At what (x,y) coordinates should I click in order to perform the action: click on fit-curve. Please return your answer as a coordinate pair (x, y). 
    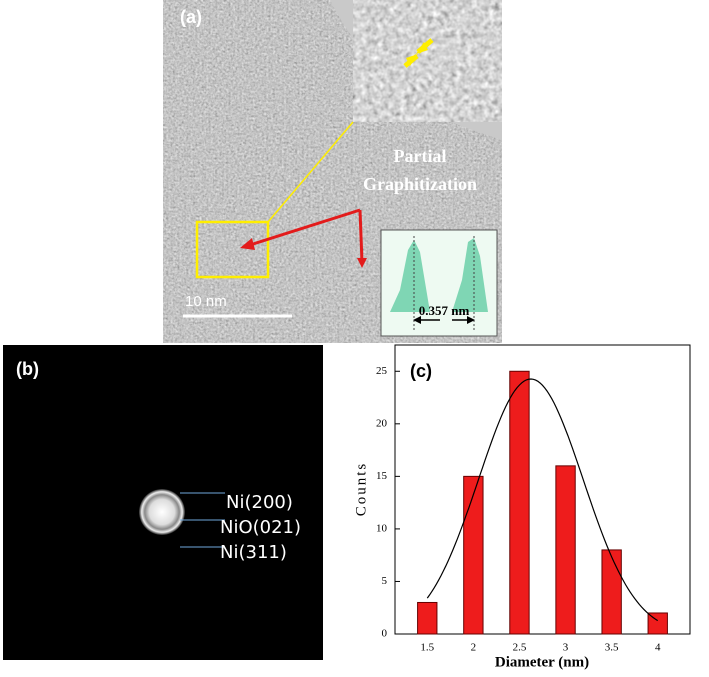
    Looking at the image, I should click on (542, 500).